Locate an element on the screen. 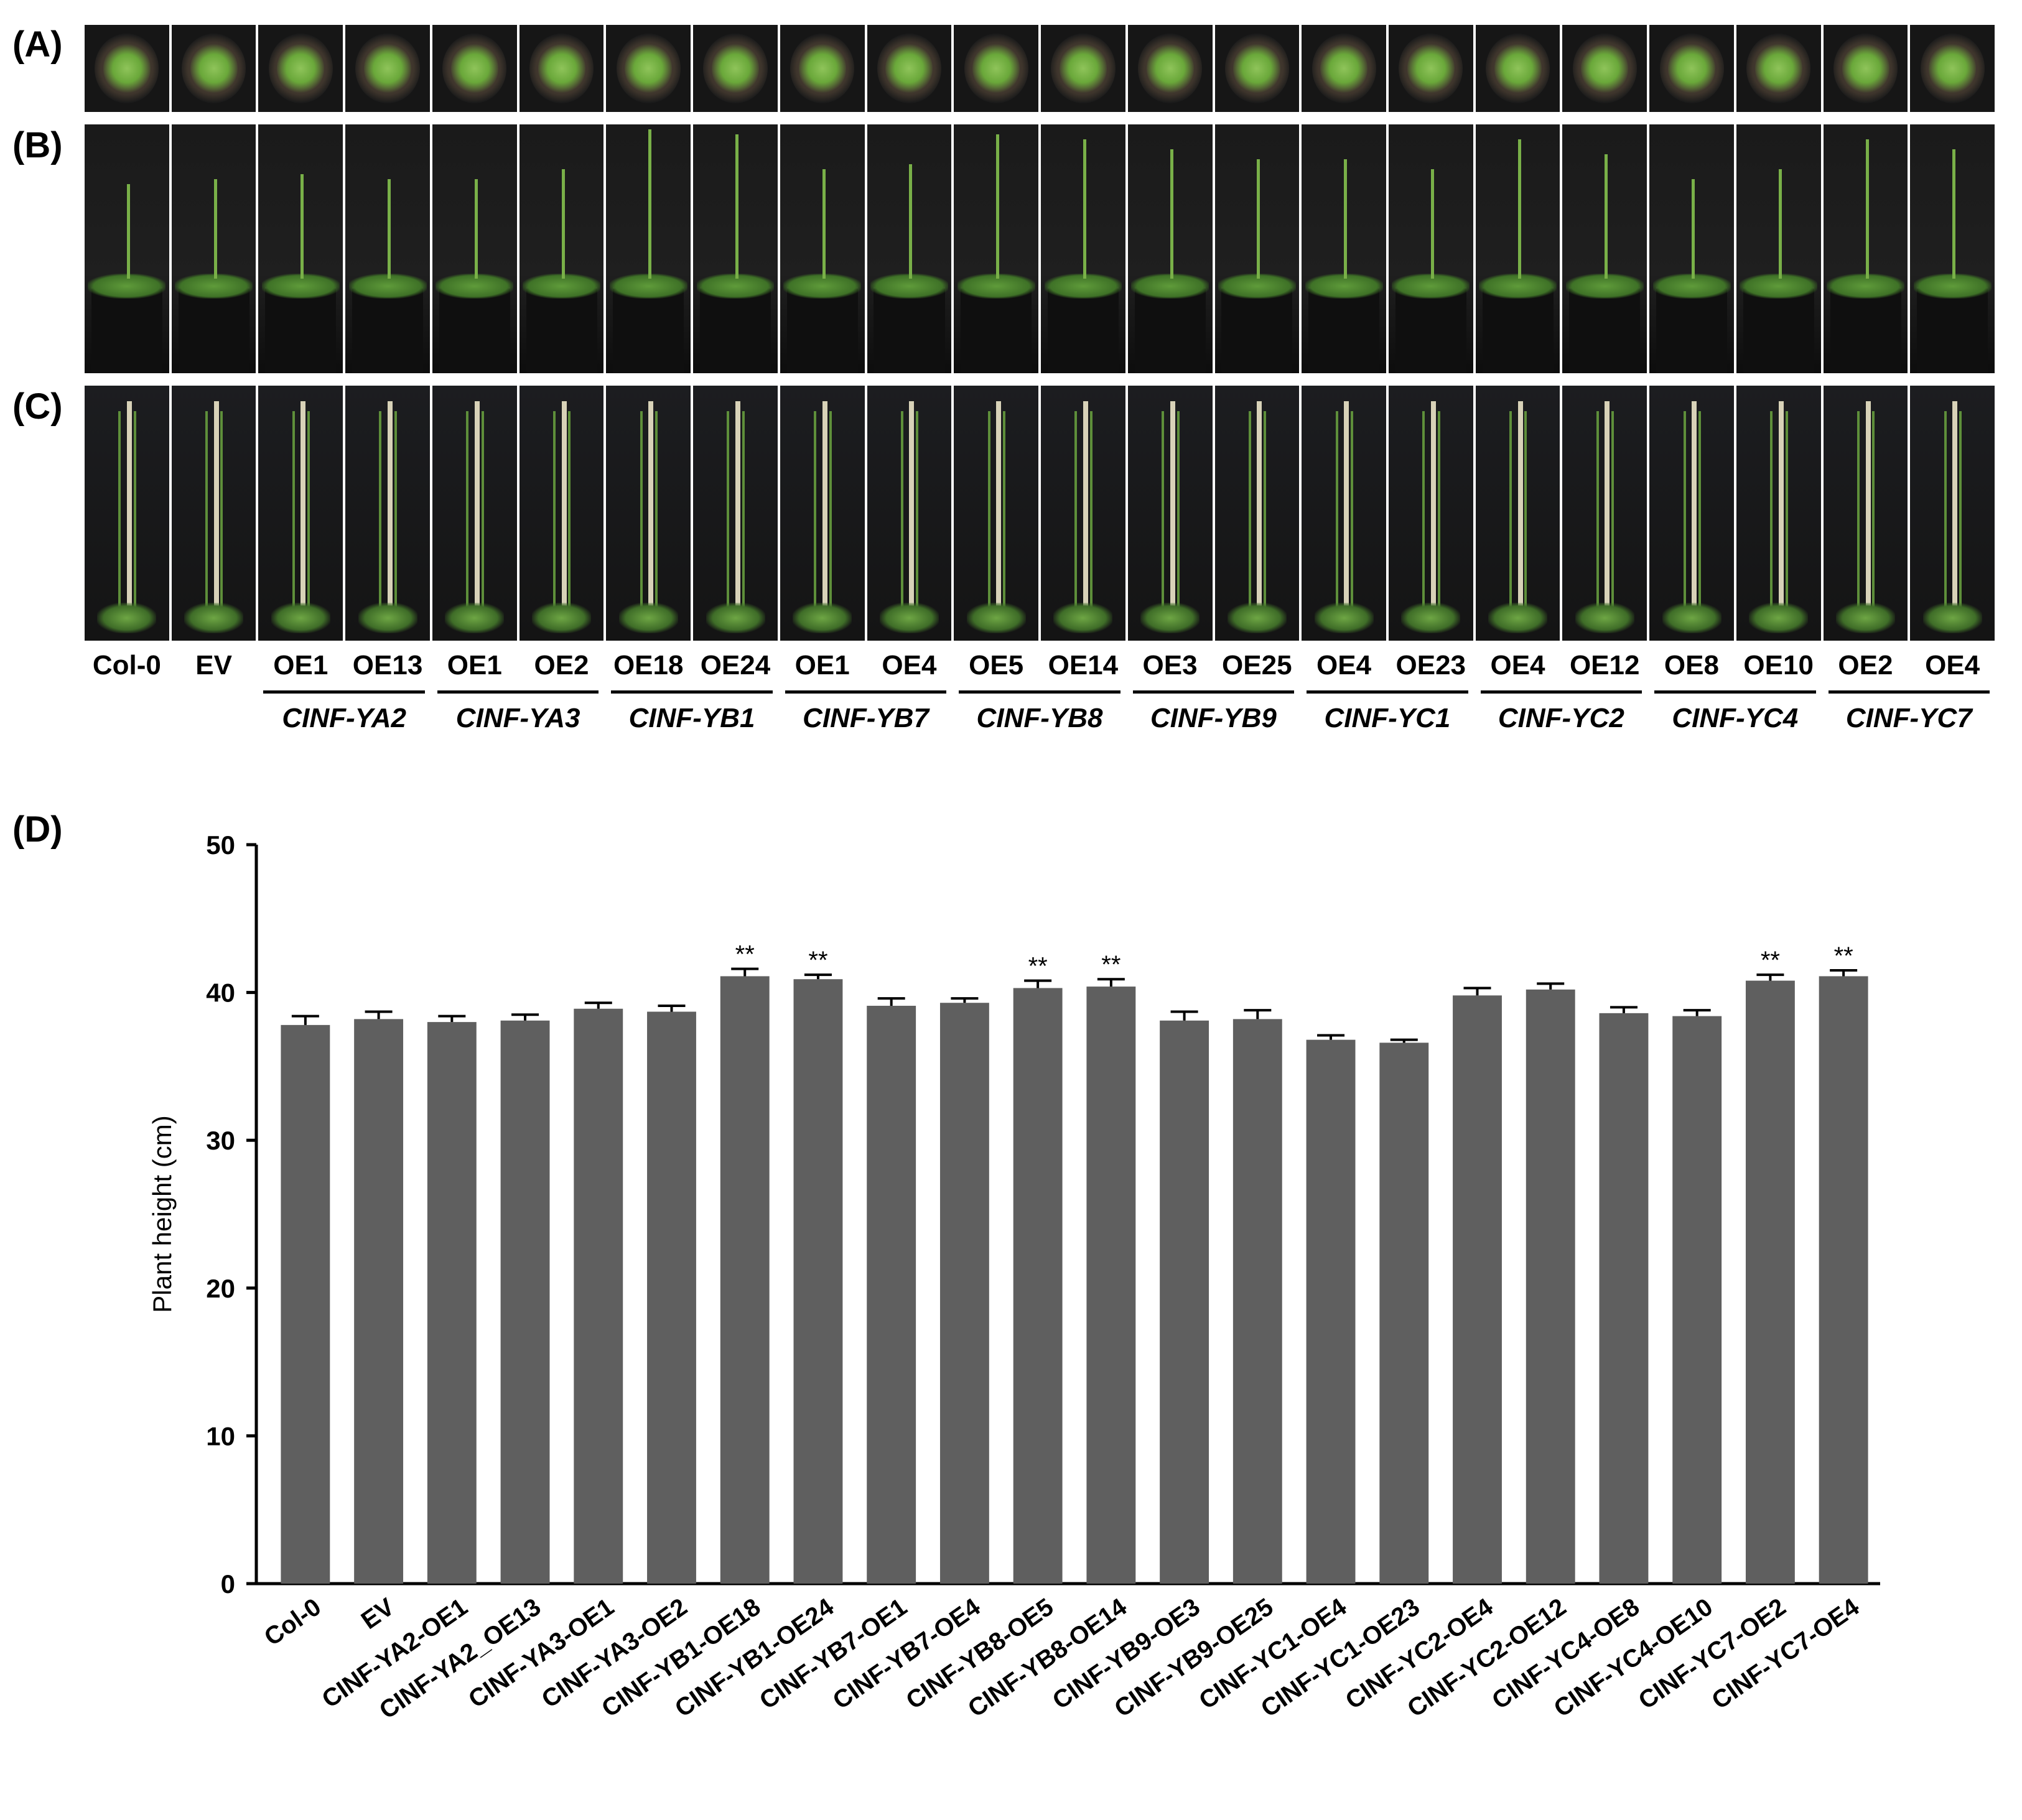 The image size is (2022, 1820). gene-label: CINF-YC1 is located at coordinates (1387, 718).